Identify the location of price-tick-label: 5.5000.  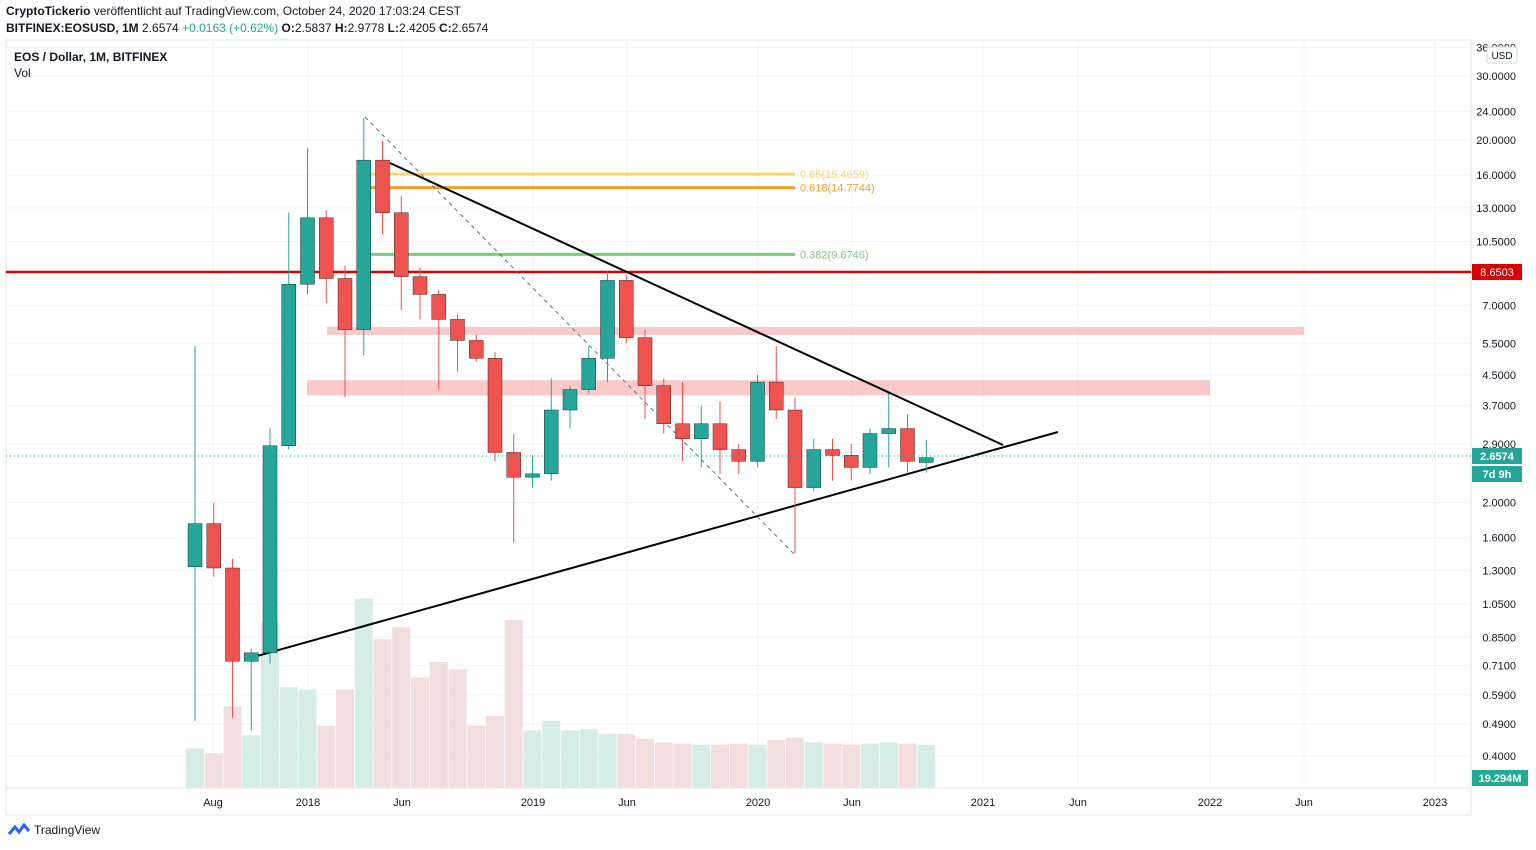
(1499, 344).